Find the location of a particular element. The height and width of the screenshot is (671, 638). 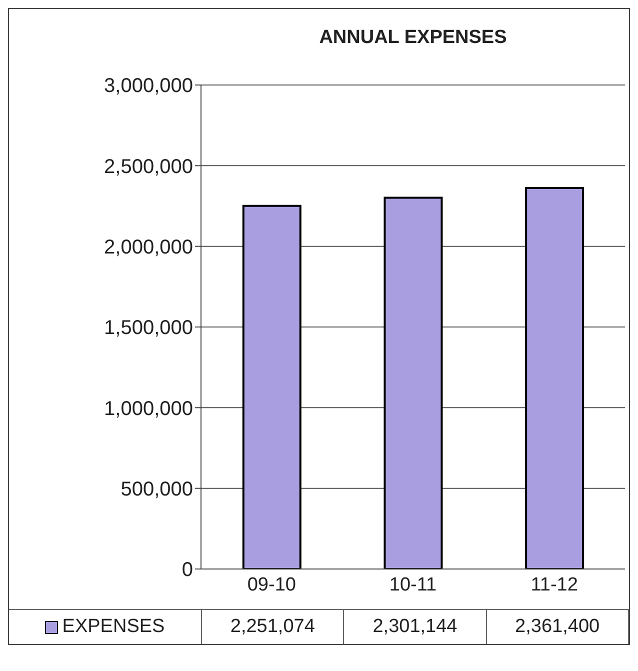

data-label: 2,361,400 is located at coordinates (557, 627).